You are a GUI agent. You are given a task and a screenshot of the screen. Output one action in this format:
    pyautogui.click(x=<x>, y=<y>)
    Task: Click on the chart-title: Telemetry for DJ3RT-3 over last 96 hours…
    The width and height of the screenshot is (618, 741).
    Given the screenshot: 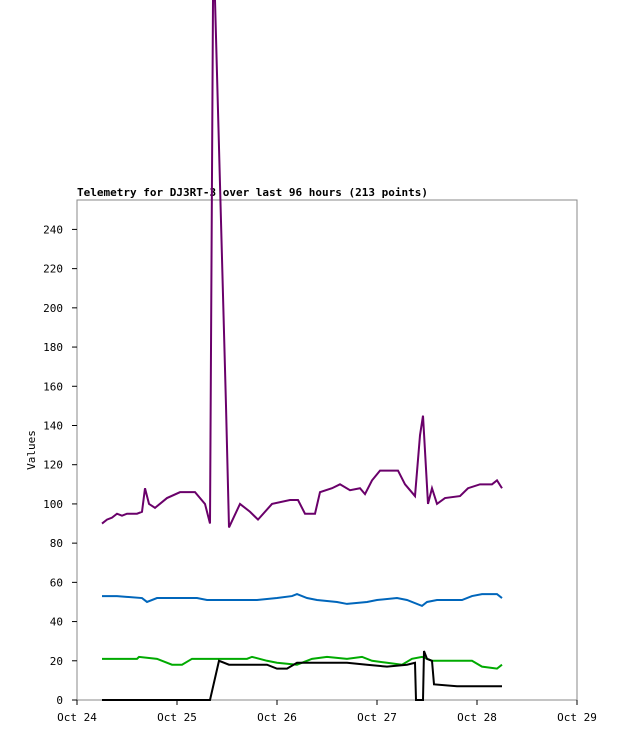 What is the action you would take?
    pyautogui.click(x=252, y=192)
    